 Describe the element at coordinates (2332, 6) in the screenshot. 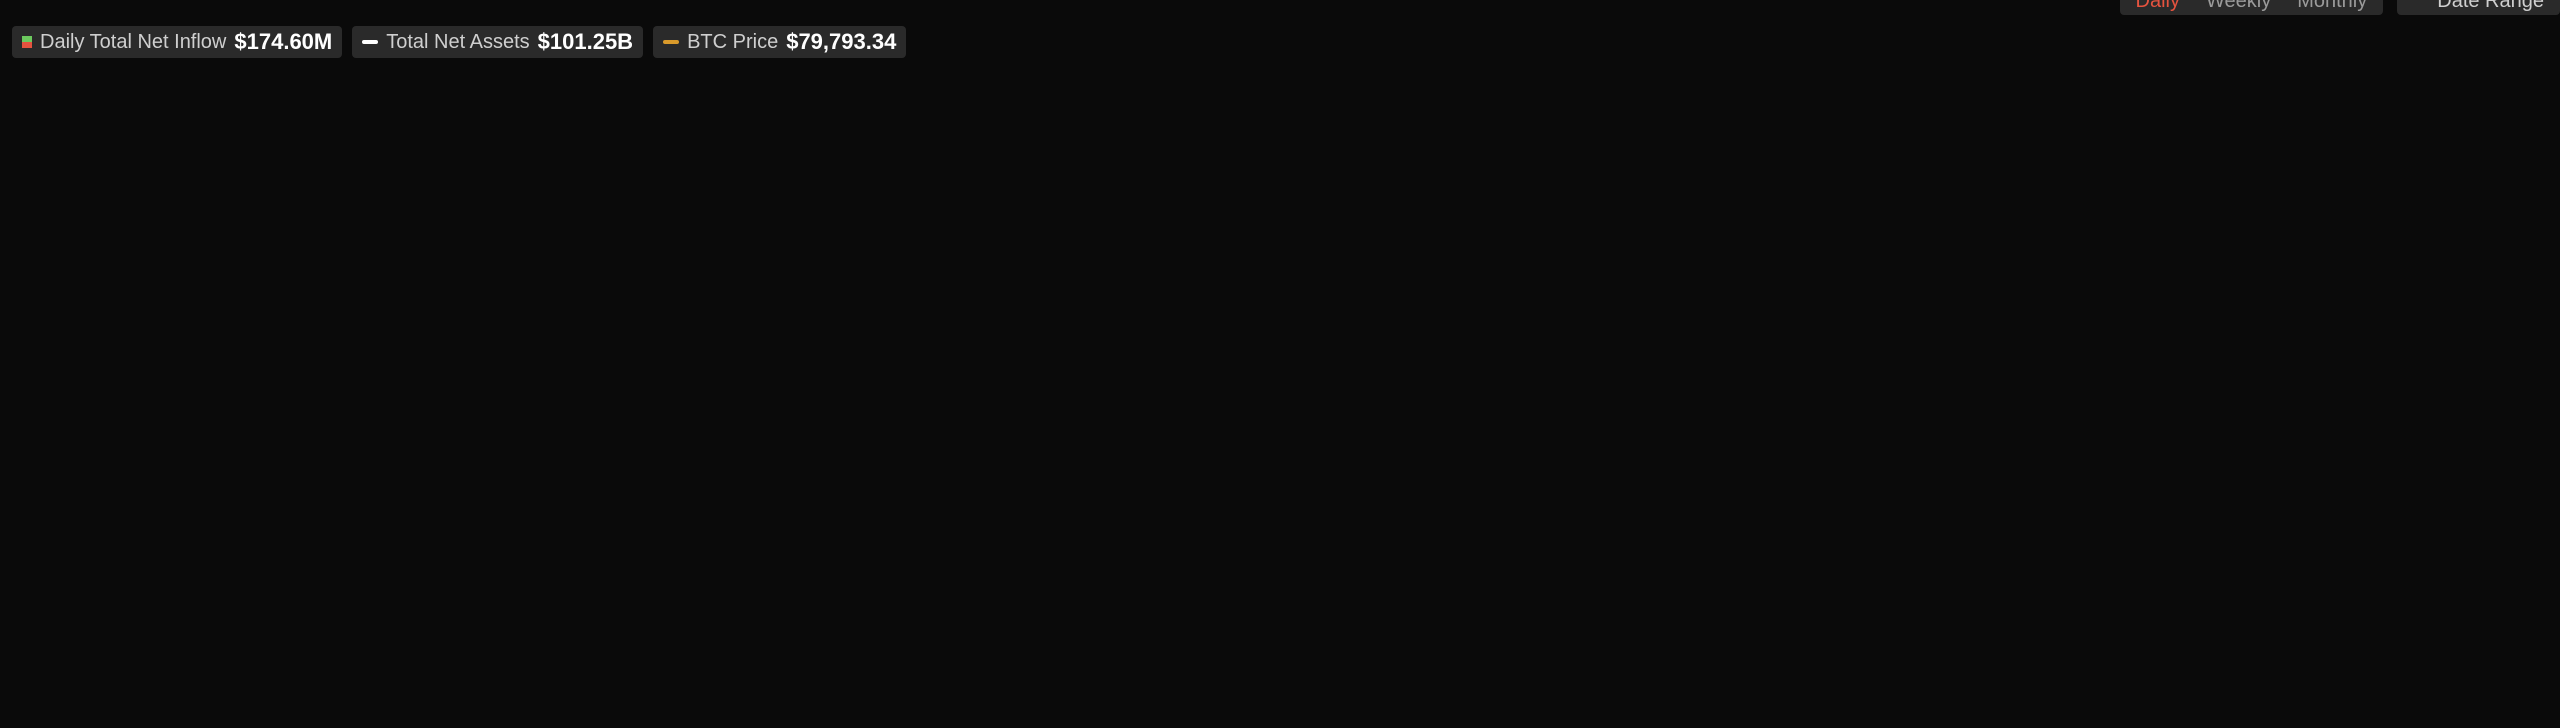

I see `interval-button: Monthly` at that location.